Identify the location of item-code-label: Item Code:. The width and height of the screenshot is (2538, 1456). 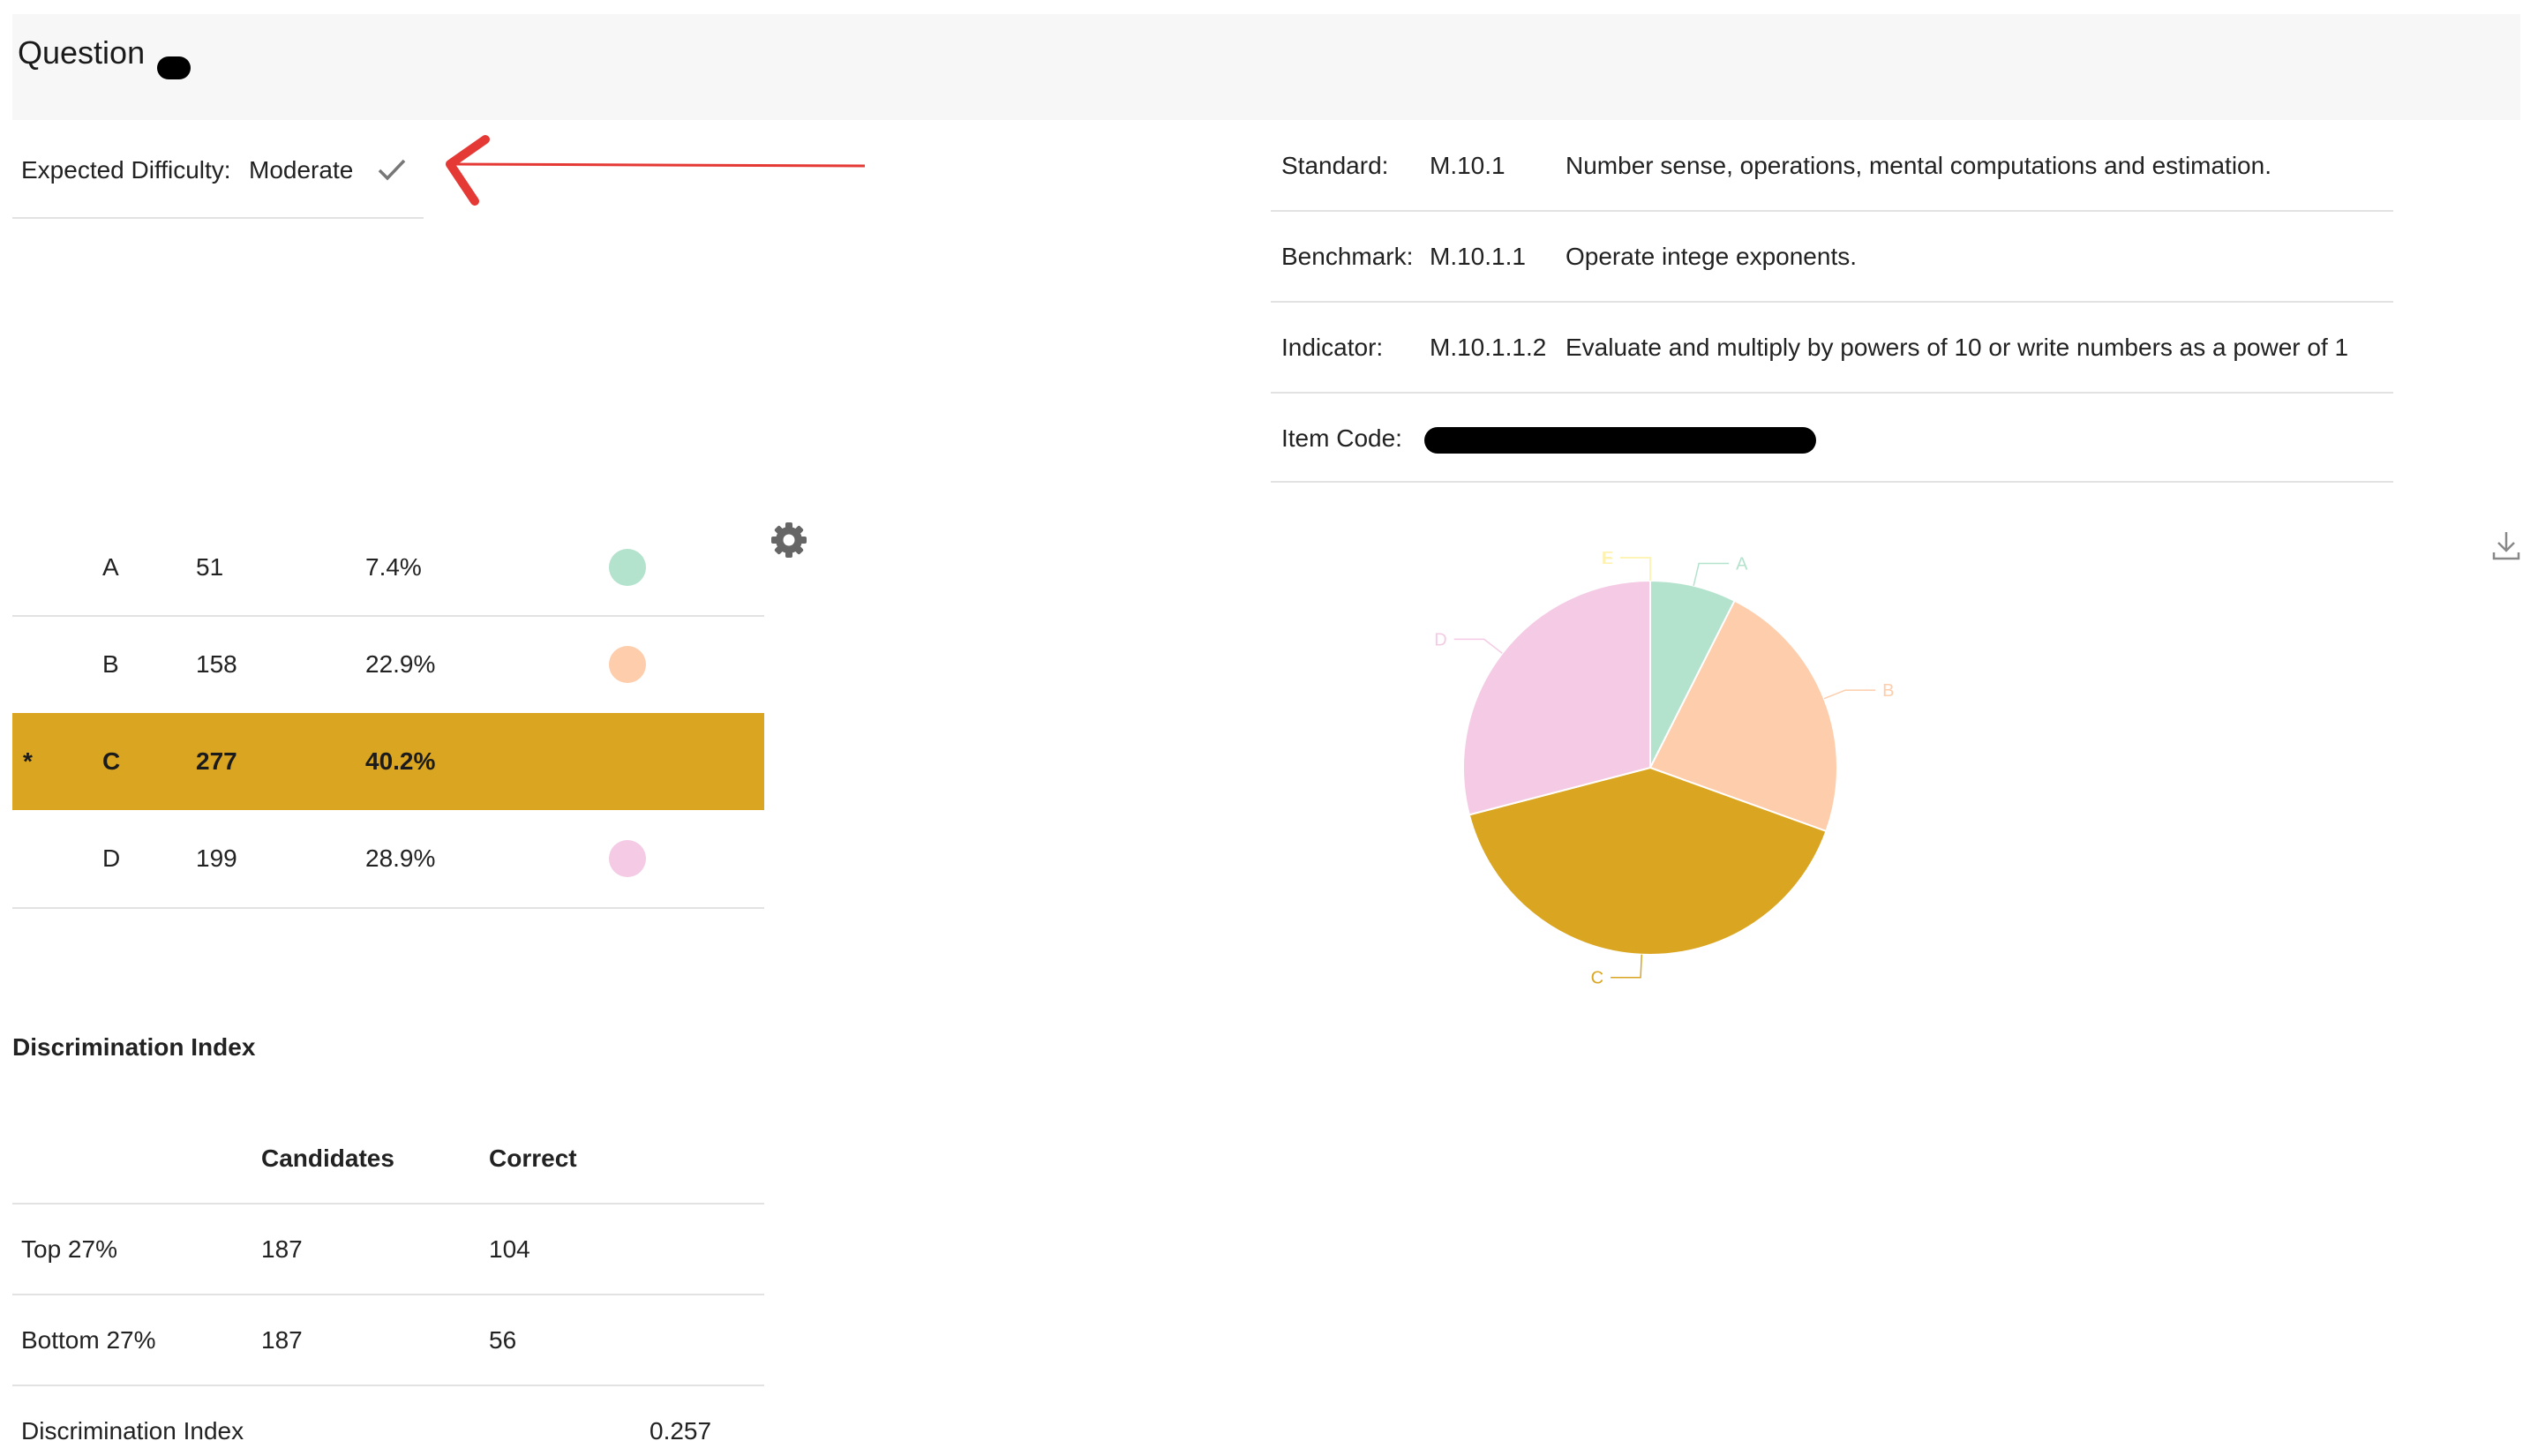
(1342, 438).